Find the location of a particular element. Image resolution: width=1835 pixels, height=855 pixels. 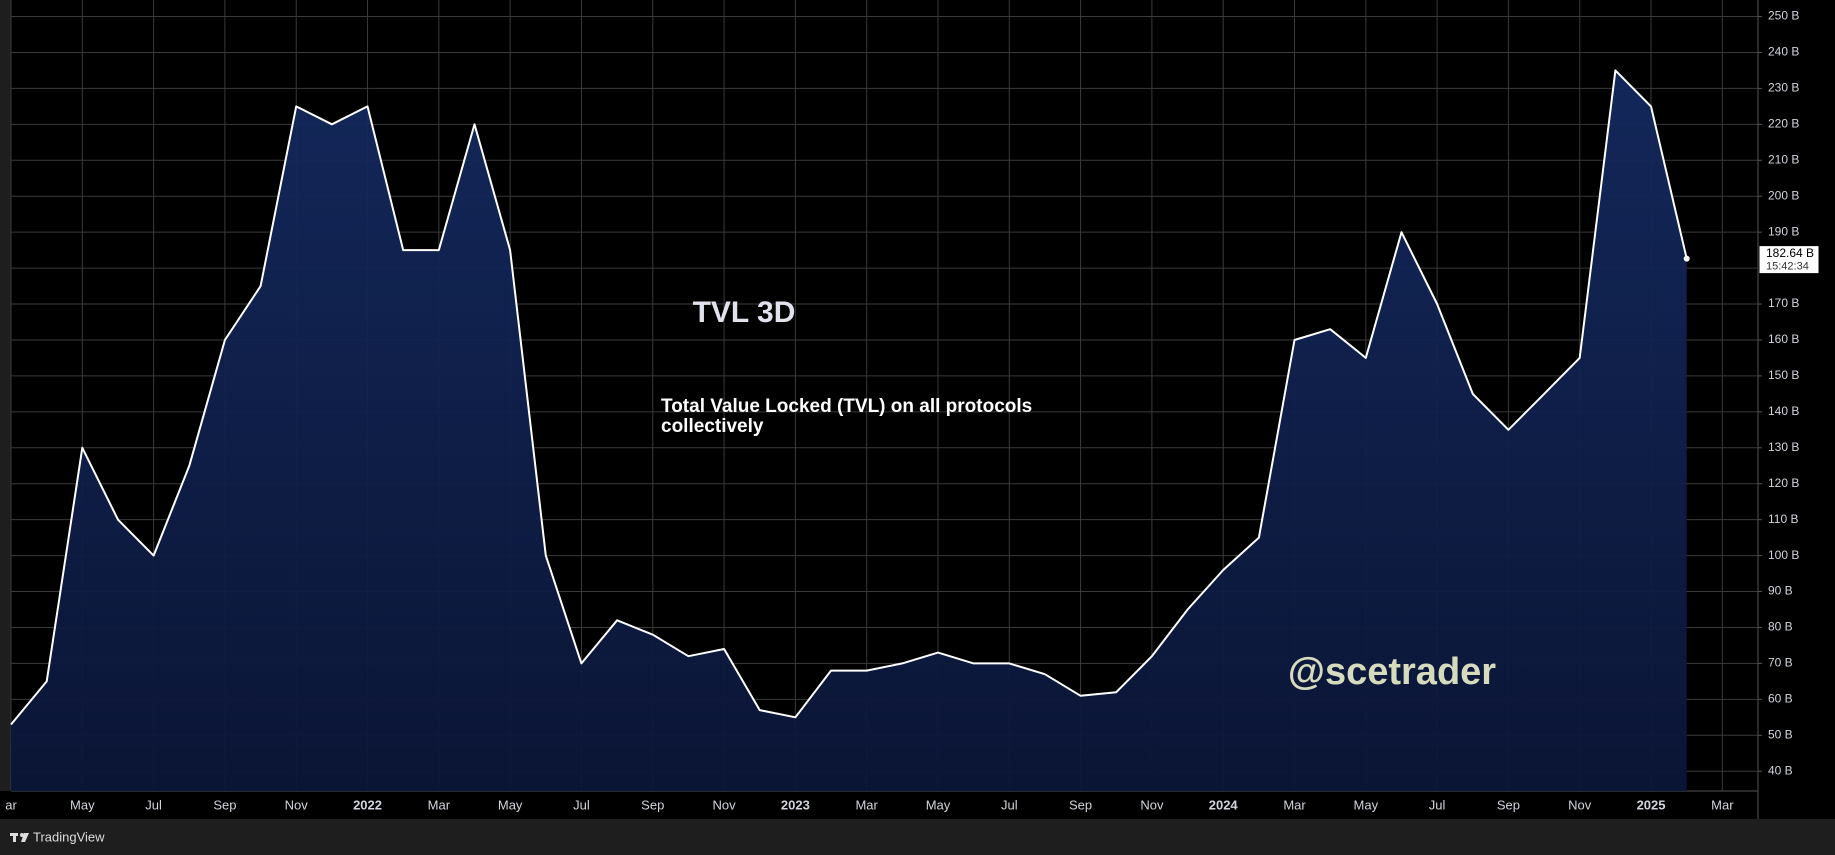

y-tick-label: 150 B is located at coordinates (1783, 375).